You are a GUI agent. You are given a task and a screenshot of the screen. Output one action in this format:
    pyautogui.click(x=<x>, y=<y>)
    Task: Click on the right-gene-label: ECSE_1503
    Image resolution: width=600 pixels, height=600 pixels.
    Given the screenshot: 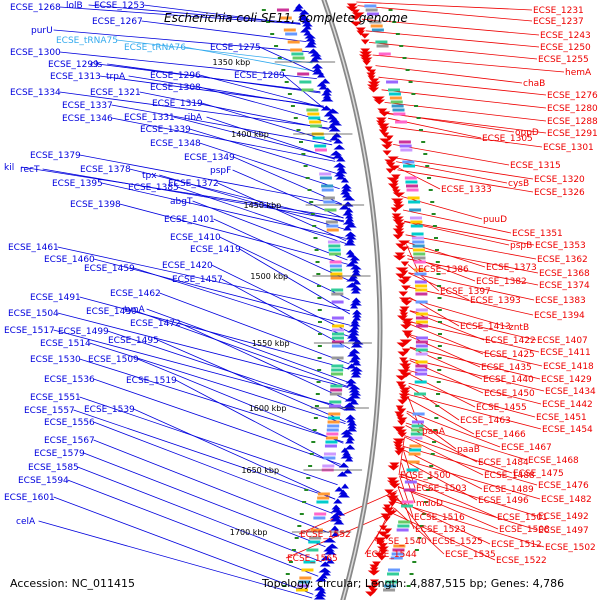 What is the action you would take?
    pyautogui.click(x=441, y=489)
    